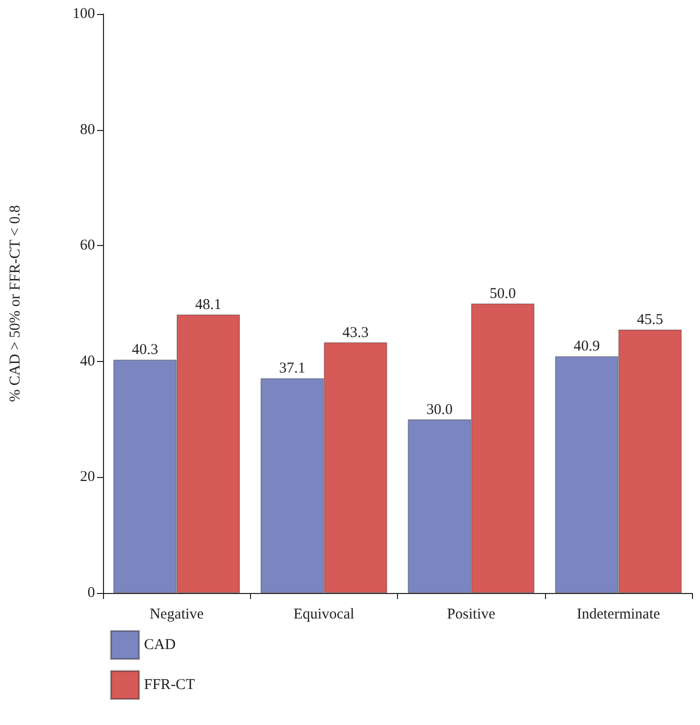  What do you see at coordinates (83, 14) in the screenshot?
I see `y-tick-label: 100` at bounding box center [83, 14].